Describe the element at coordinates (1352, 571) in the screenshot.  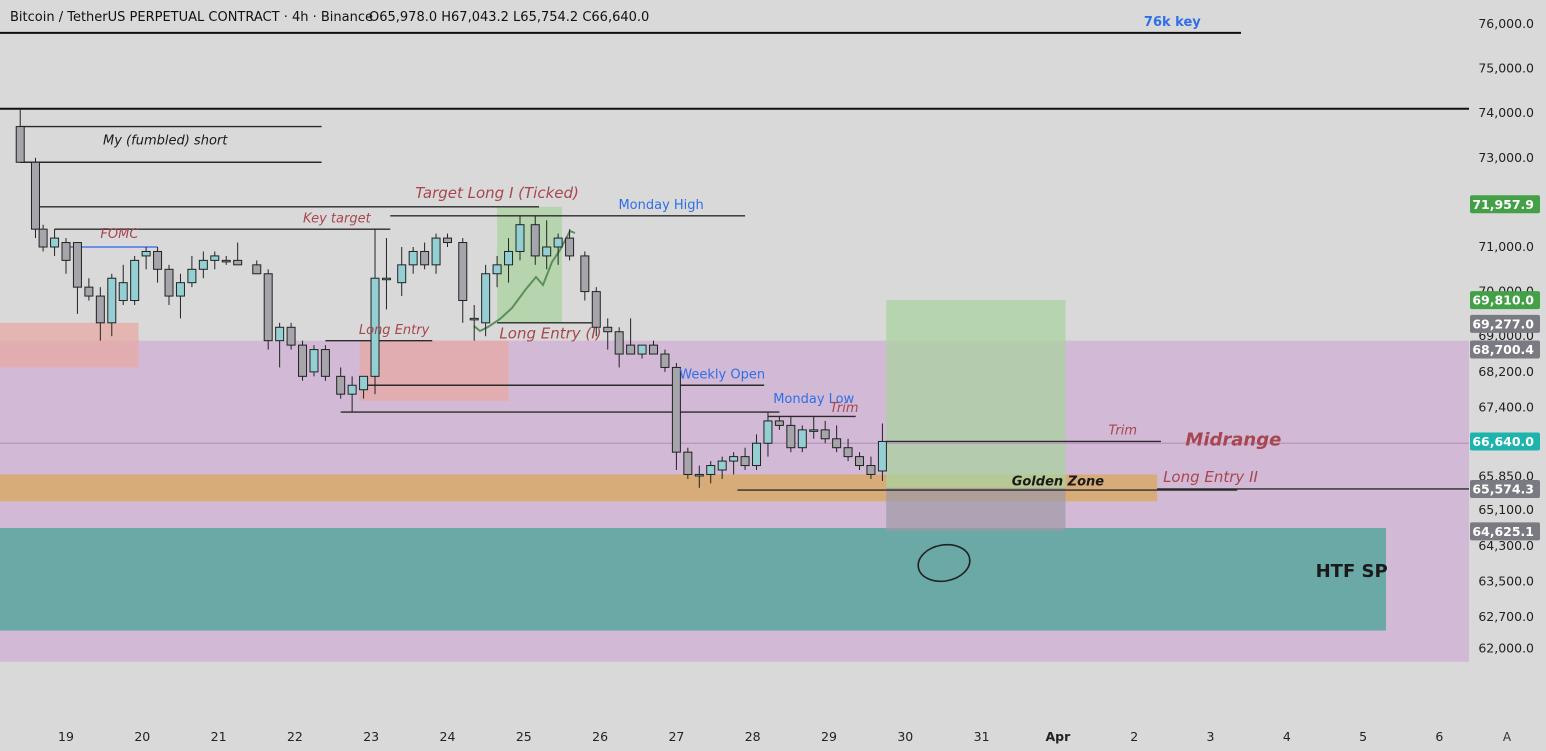
I see `annotation-htf-sp: HTF SP` at that location.